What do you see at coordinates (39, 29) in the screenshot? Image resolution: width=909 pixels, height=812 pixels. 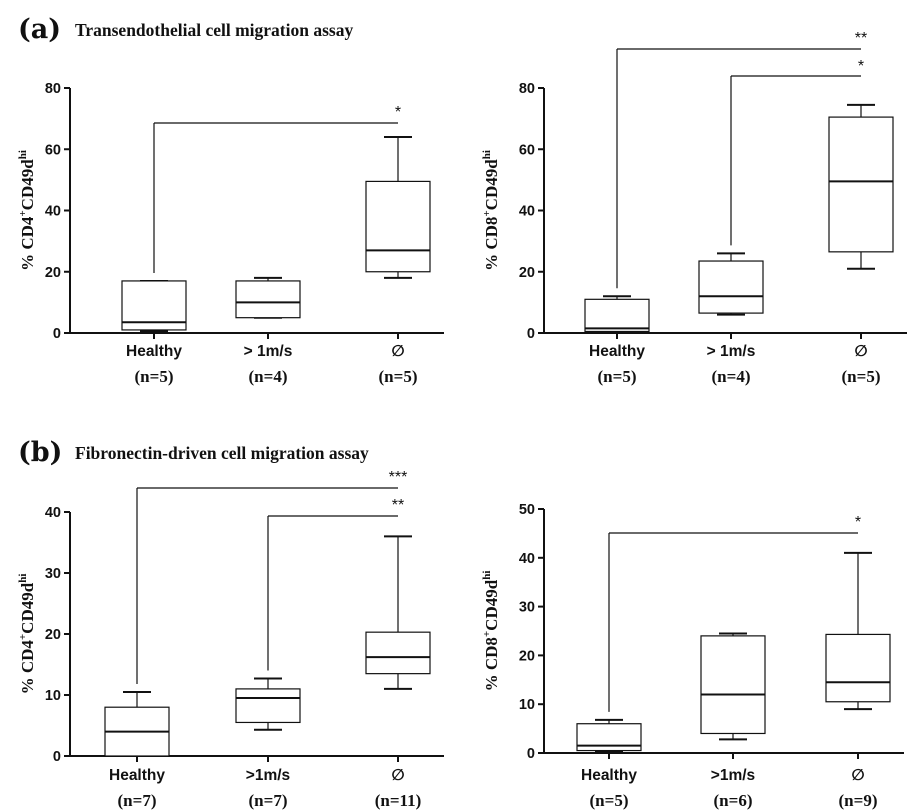 I see `panel-letter-a: (a)` at bounding box center [39, 29].